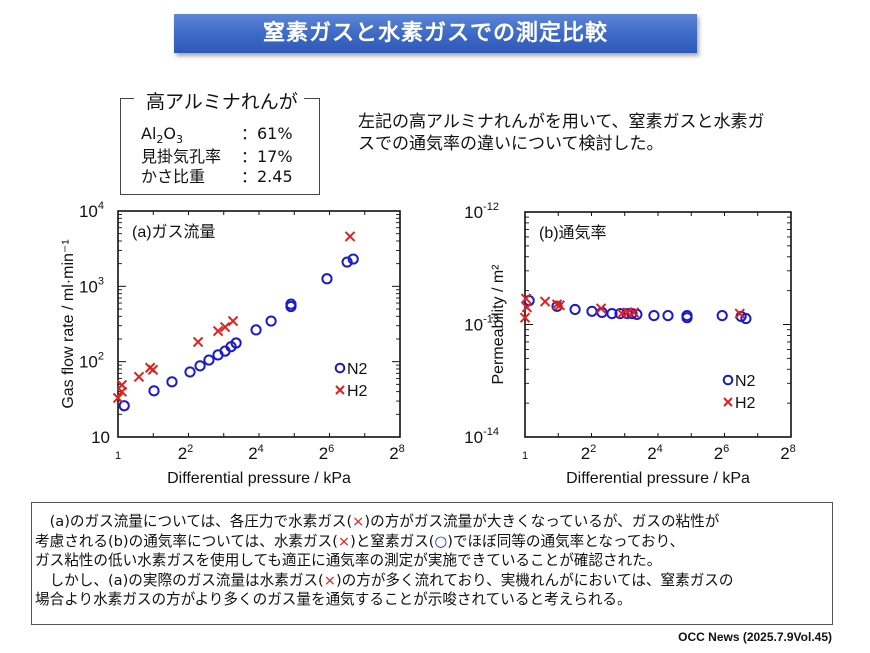 Image resolution: width=870 pixels, height=653 pixels. I want to click on x-tick-label: 28, so click(788, 453).